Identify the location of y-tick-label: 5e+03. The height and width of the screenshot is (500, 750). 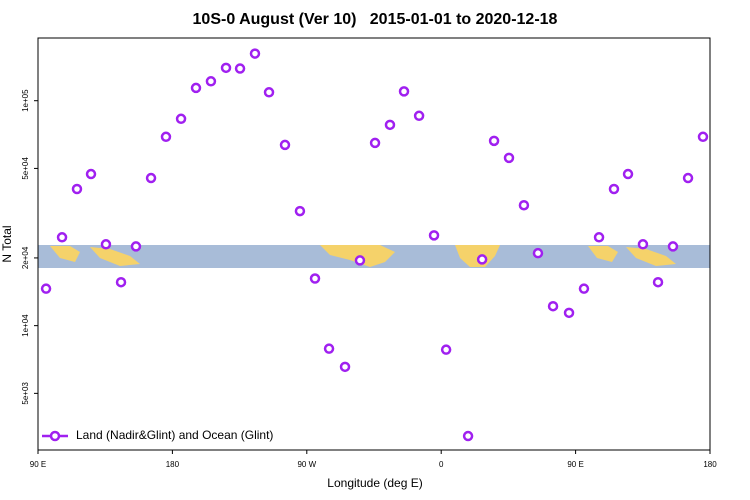
(25, 393).